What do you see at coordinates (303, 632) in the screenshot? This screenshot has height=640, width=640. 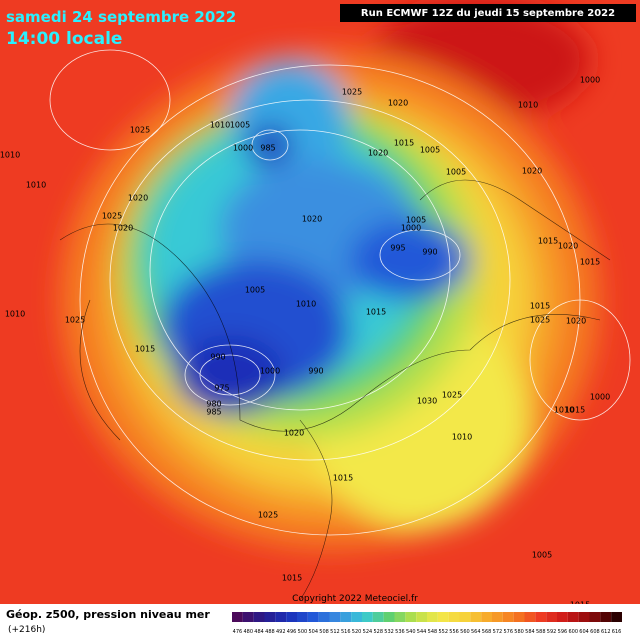 I see `scale-label: 500` at bounding box center [303, 632].